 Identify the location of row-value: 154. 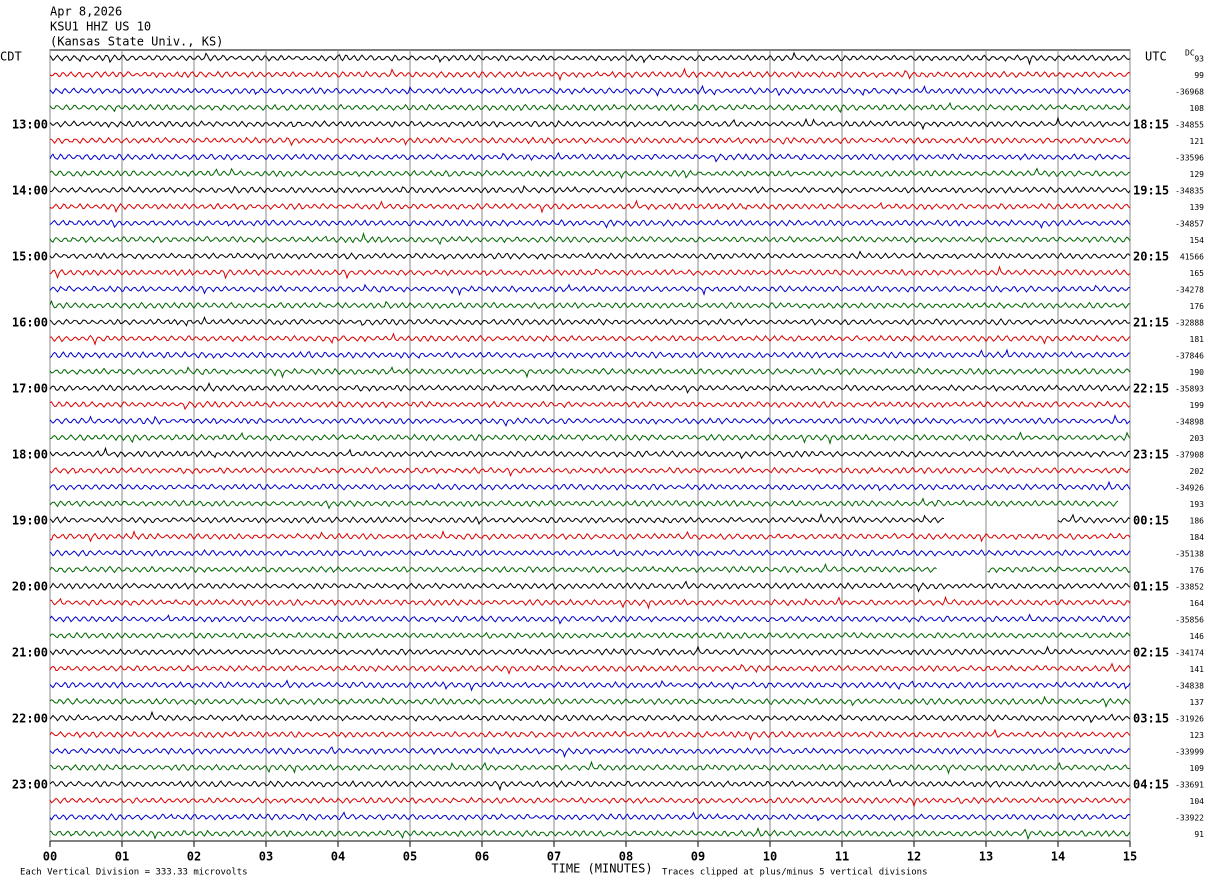
(1197, 240).